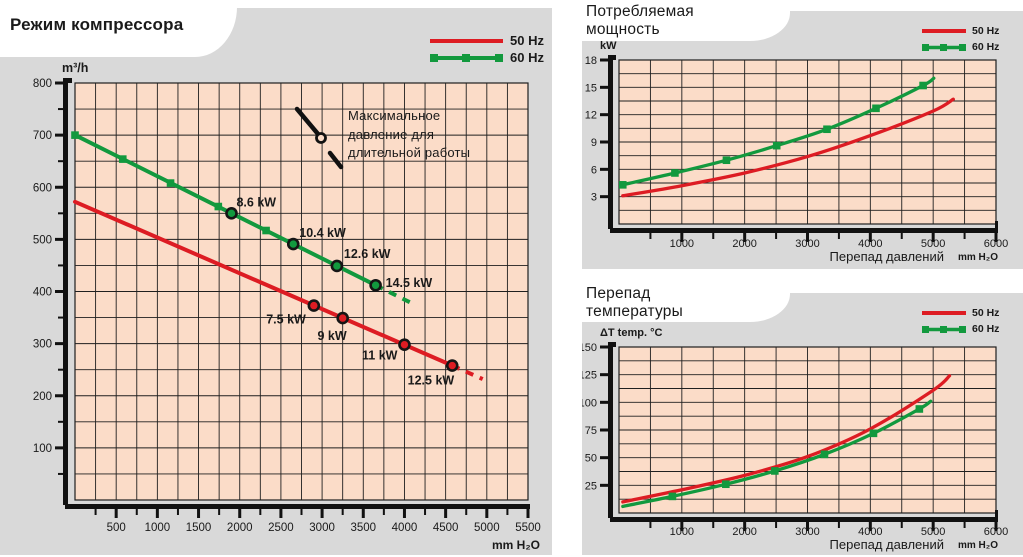 Image resolution: width=1023 pixels, height=557 pixels. Describe the element at coordinates (380, 356) in the screenshot. I see `power-point-label: 11 kW` at that location.